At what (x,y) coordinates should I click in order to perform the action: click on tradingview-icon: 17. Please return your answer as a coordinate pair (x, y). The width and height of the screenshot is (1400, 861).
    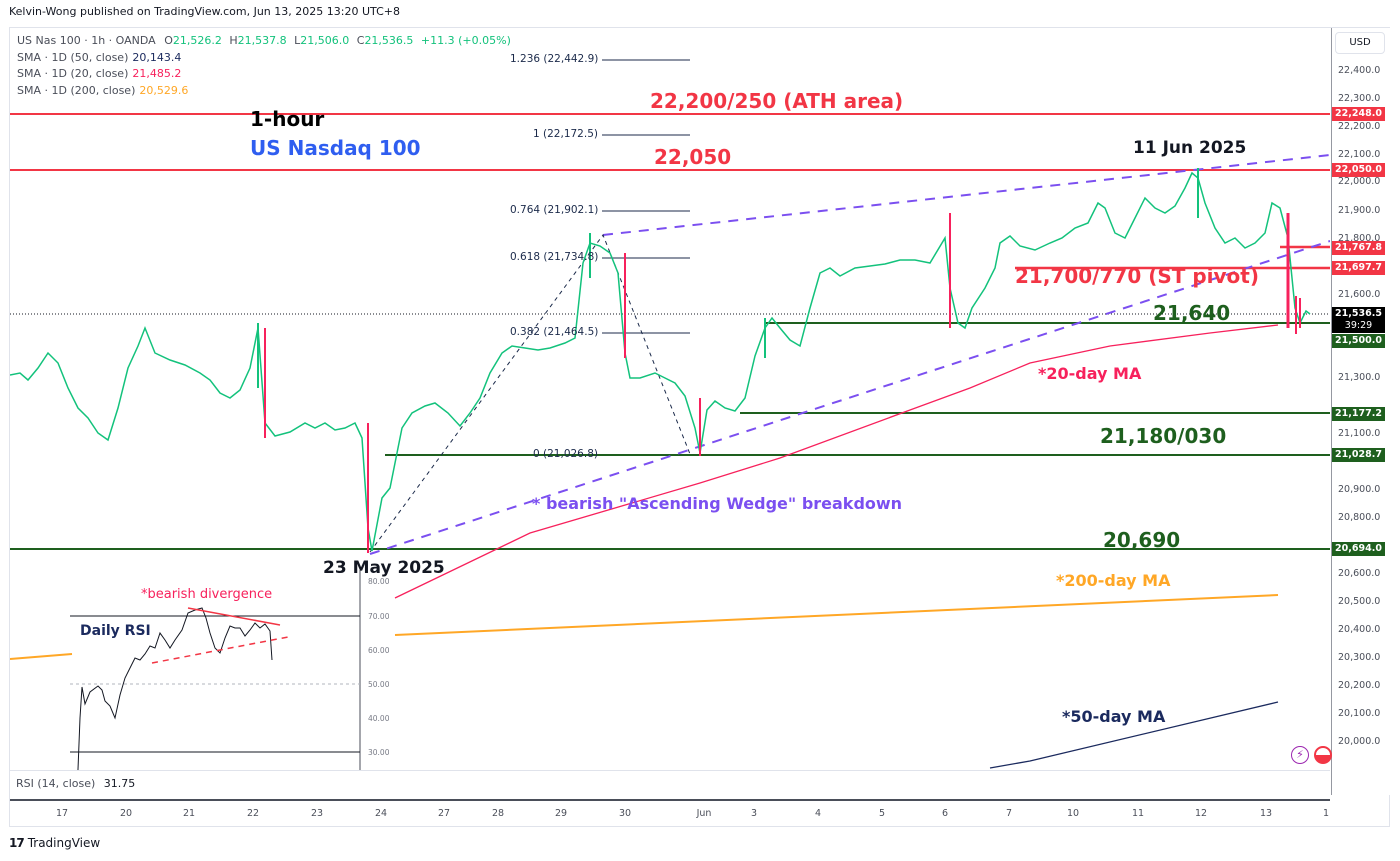
    Looking at the image, I should click on (17, 843).